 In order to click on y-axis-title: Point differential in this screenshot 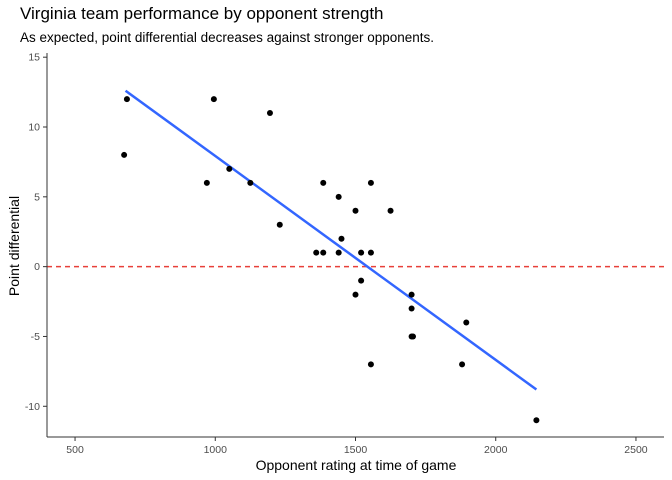, I will do `click(14, 246)`.